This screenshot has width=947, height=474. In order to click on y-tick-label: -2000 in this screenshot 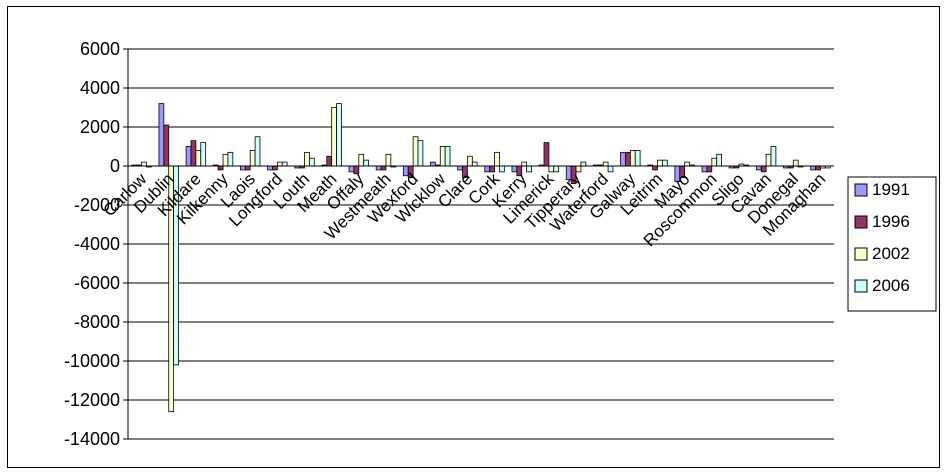, I will do `click(97, 205)`.